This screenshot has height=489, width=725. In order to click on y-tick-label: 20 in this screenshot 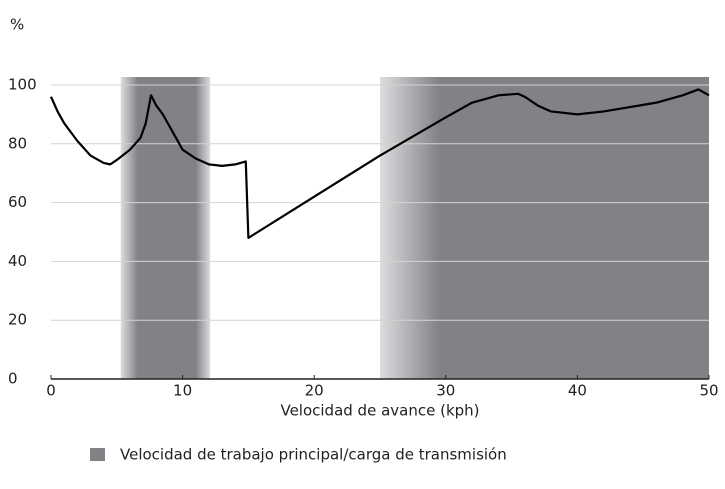, I will do `click(17, 320)`.